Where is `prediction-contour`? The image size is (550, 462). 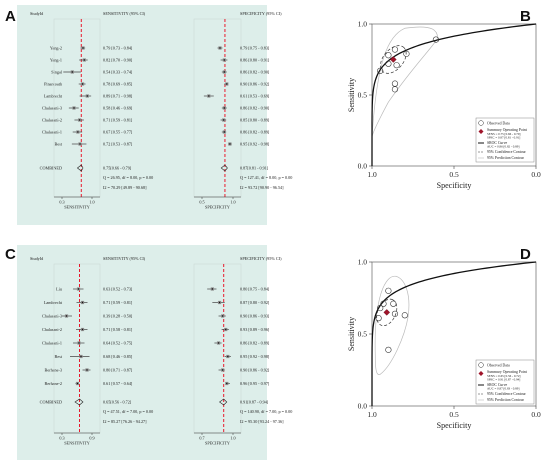 prediction-contour is located at coordinates (392, 325).